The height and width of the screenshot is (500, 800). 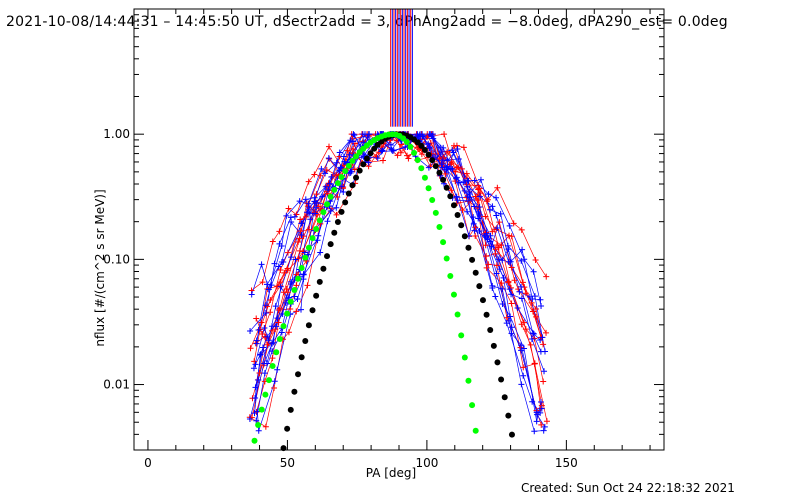 What do you see at coordinates (391, 473) in the screenshot?
I see `x-axis-label: PA [deg]` at bounding box center [391, 473].